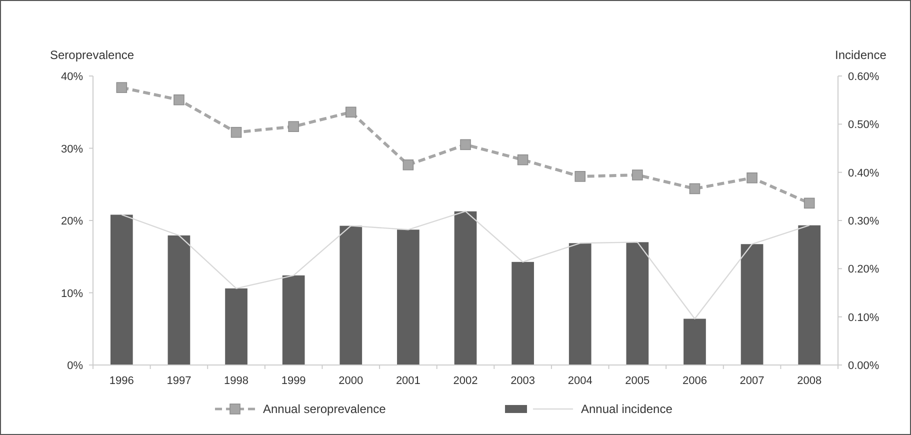 Image resolution: width=911 pixels, height=435 pixels. Describe the element at coordinates (179, 381) in the screenshot. I see `x-tick-label: 1997` at that location.